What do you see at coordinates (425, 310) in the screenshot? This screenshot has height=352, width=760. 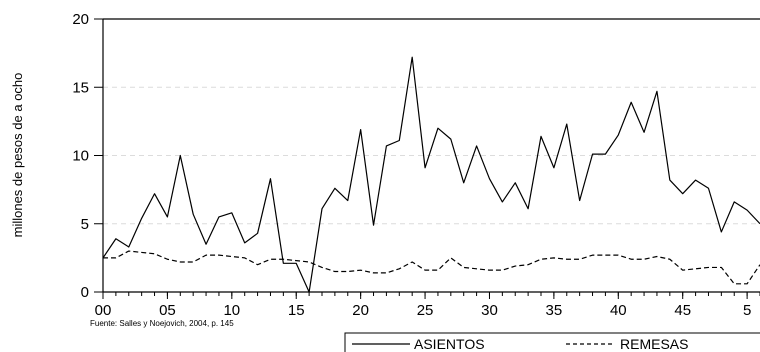 I see `x-tick-label: 25` at bounding box center [425, 310].